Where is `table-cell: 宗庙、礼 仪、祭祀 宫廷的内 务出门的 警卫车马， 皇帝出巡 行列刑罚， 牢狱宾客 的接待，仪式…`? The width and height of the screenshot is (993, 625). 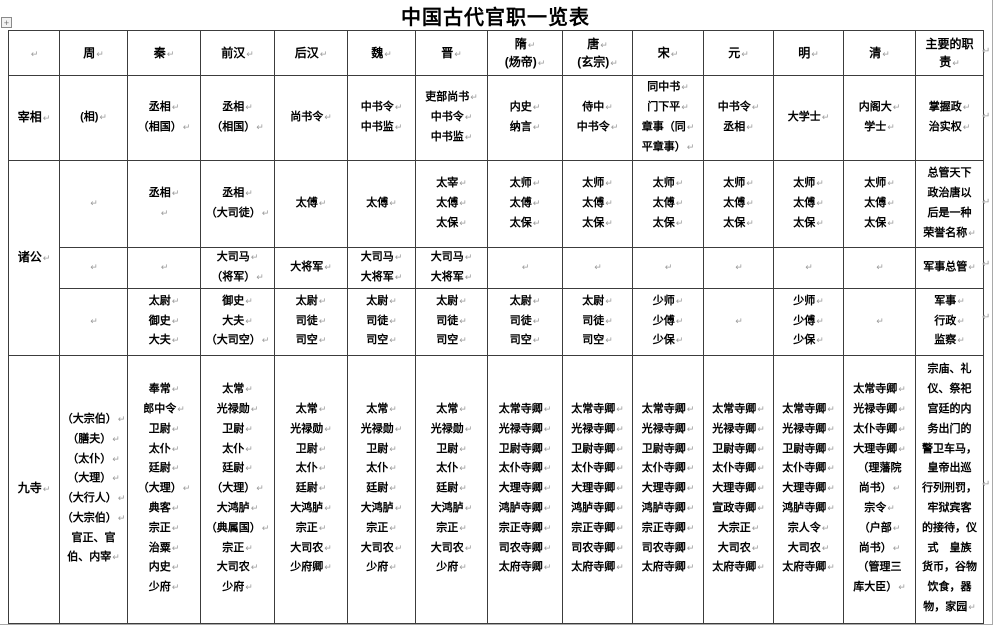 table-cell: 宗庙、礼 仪、祭祀 宫廷的内 务出门的 警卫车马， 皇帝出巡 行列刑罚， 牢狱宾客 的接待，仪式… is located at coordinates (949, 489).